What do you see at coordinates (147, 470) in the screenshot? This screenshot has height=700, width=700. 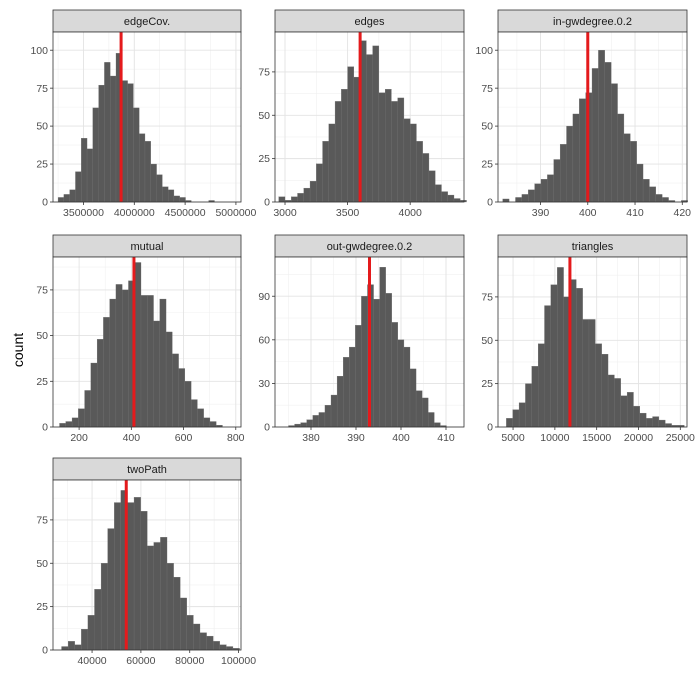 I see `strip-title-twopath: twoPath` at bounding box center [147, 470].